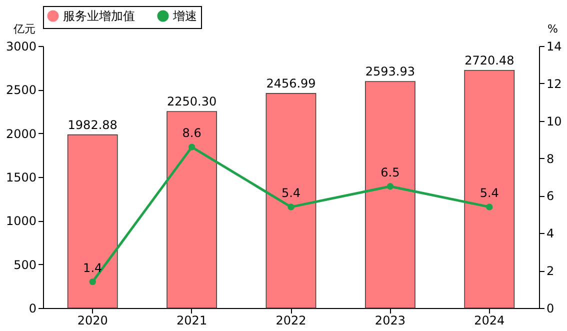  What do you see at coordinates (554, 121) in the screenshot?
I see `y2-tick-label: 10` at bounding box center [554, 121].